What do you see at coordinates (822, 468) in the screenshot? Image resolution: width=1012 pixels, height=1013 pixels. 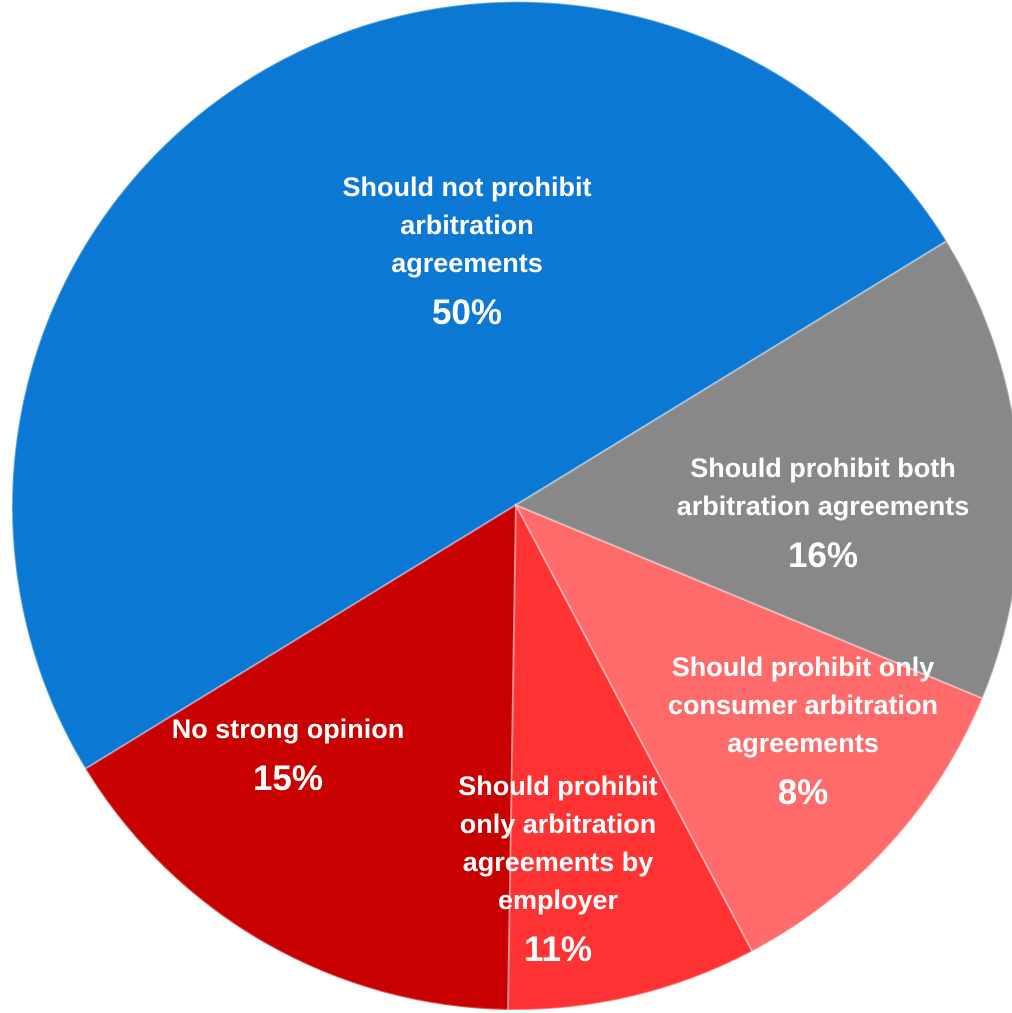 I see `slice-2-label-line: Should prohibit both` at bounding box center [822, 468].